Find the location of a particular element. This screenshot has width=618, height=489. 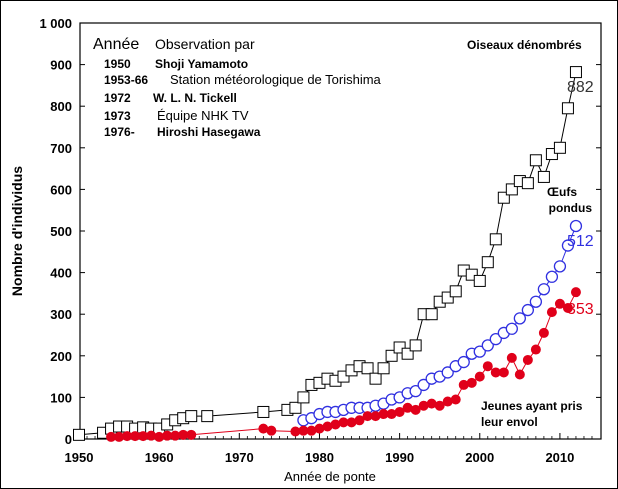

x-tick-label: 1960 is located at coordinates (159, 457).